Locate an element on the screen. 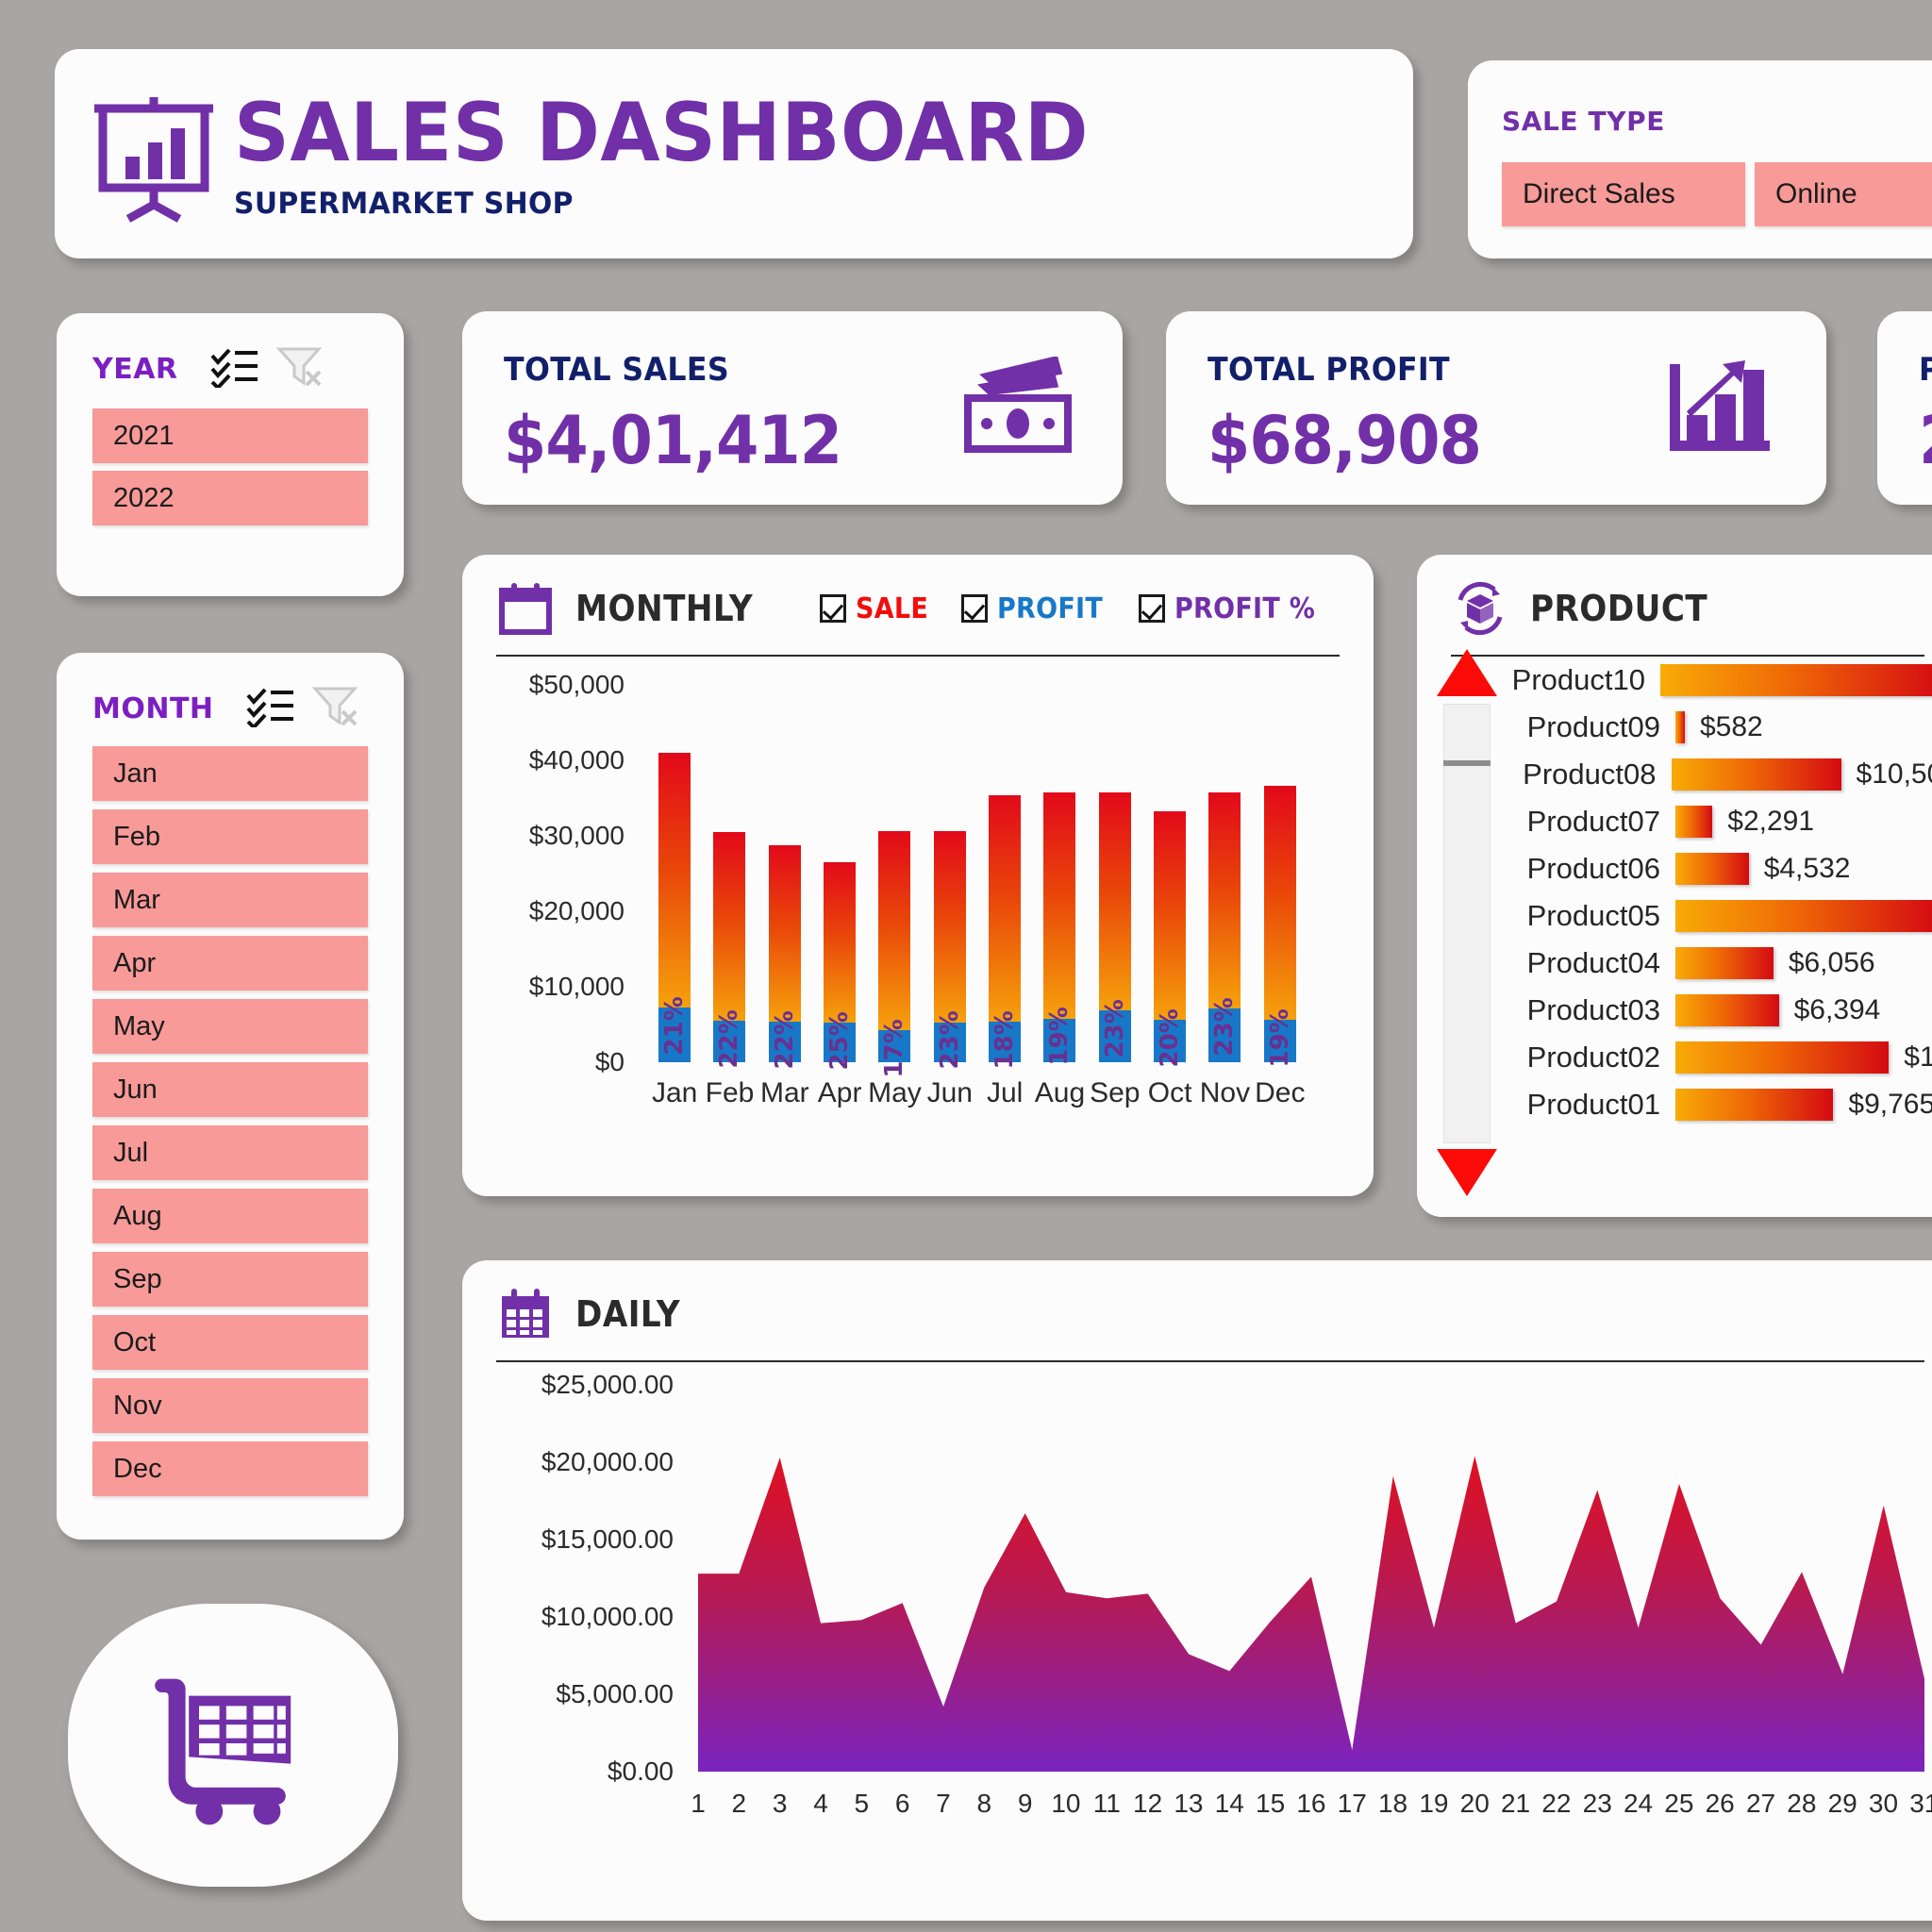 The width and height of the screenshot is (1932, 1932). daily-x-axis-tick: 23 is located at coordinates (1597, 1804).